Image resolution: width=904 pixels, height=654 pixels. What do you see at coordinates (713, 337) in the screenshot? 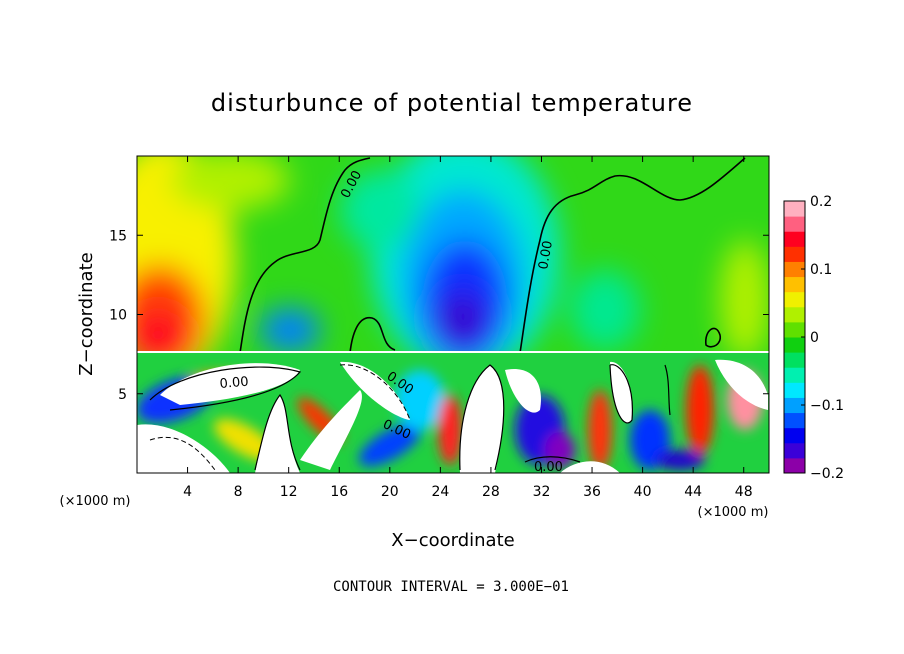
I see `contour-loop-right` at bounding box center [713, 337].